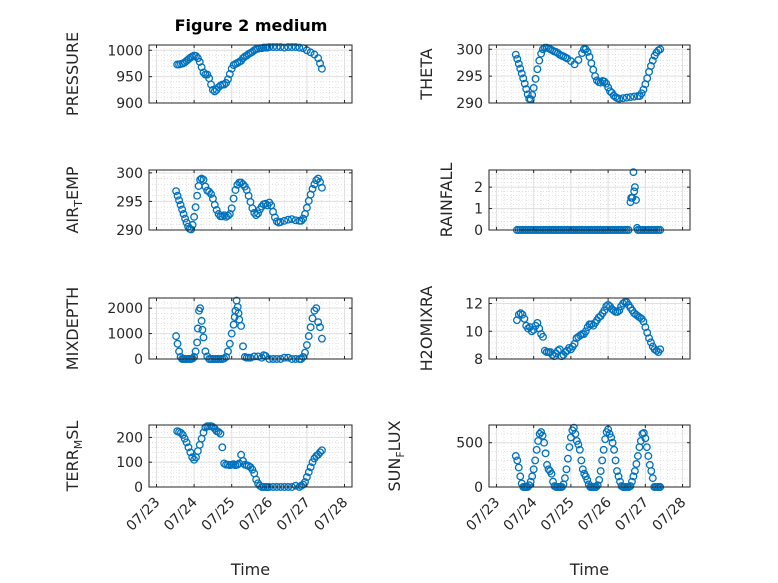  What do you see at coordinates (129, 463) in the screenshot?
I see `y-tick-label: 100` at bounding box center [129, 463].